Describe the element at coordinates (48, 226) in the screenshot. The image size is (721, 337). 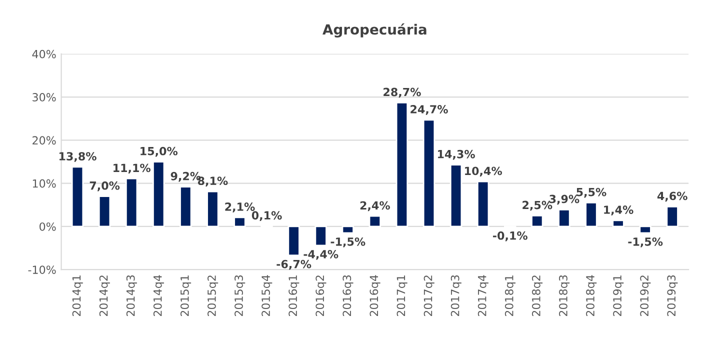
I see `y-tick-label: 0%` at that location.